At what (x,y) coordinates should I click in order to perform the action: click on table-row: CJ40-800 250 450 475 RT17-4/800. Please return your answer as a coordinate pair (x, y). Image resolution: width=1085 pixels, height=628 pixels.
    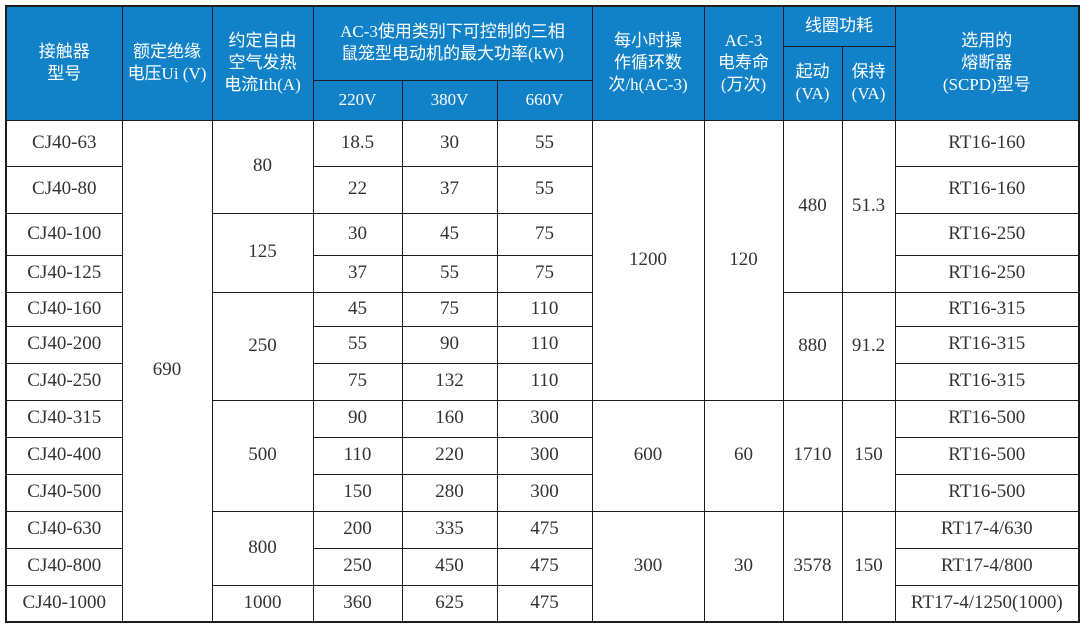
    Looking at the image, I should click on (542, 566).